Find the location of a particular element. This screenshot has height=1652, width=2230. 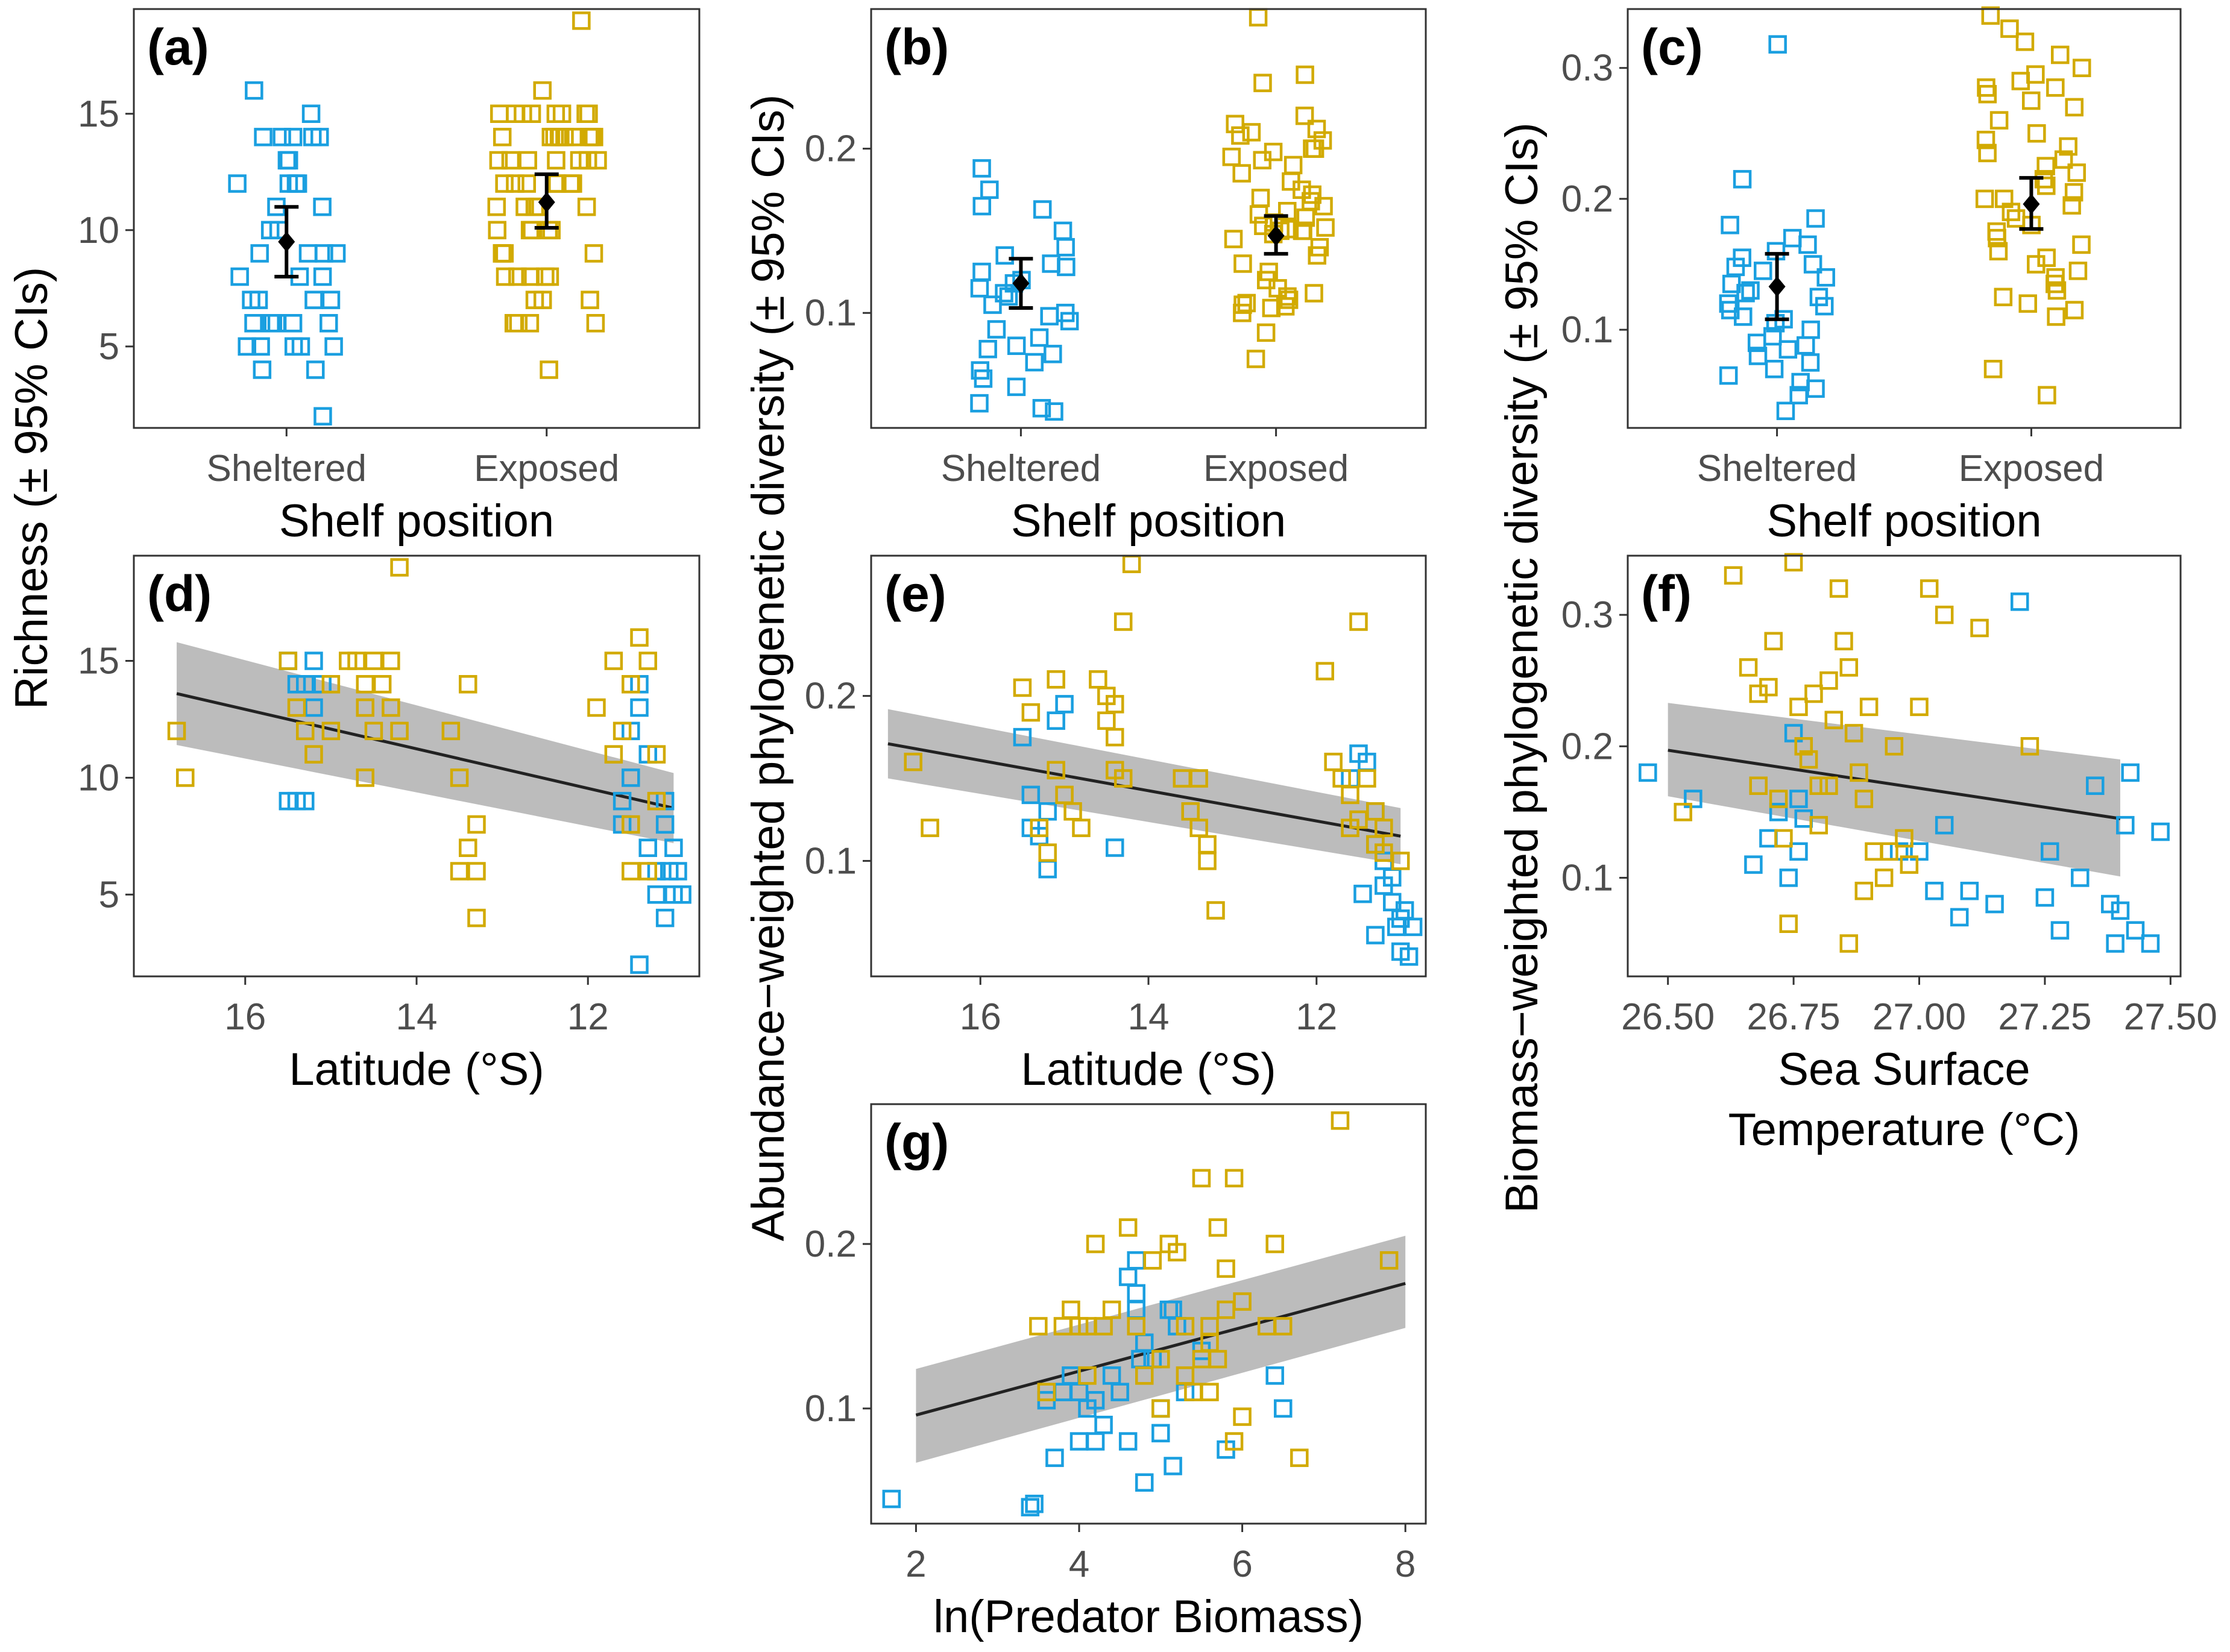

x-tick-label: 6 is located at coordinates (1242, 1565).